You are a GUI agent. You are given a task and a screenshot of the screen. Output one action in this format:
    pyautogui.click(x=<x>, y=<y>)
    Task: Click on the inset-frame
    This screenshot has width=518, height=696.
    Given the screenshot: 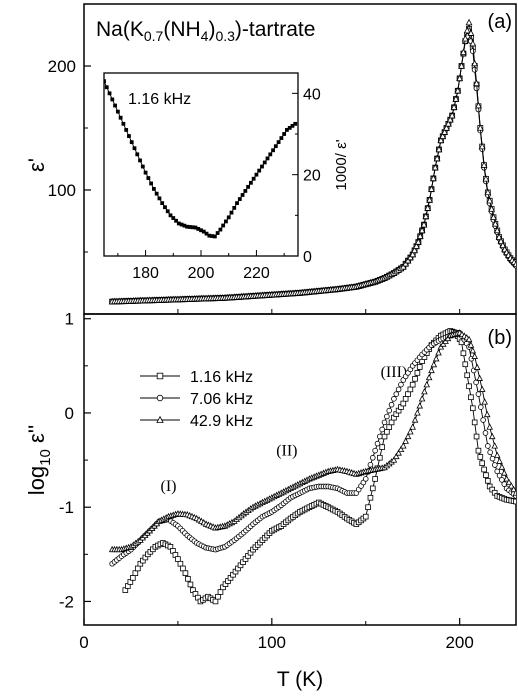 What is the action you would take?
    pyautogui.click(x=201, y=164)
    